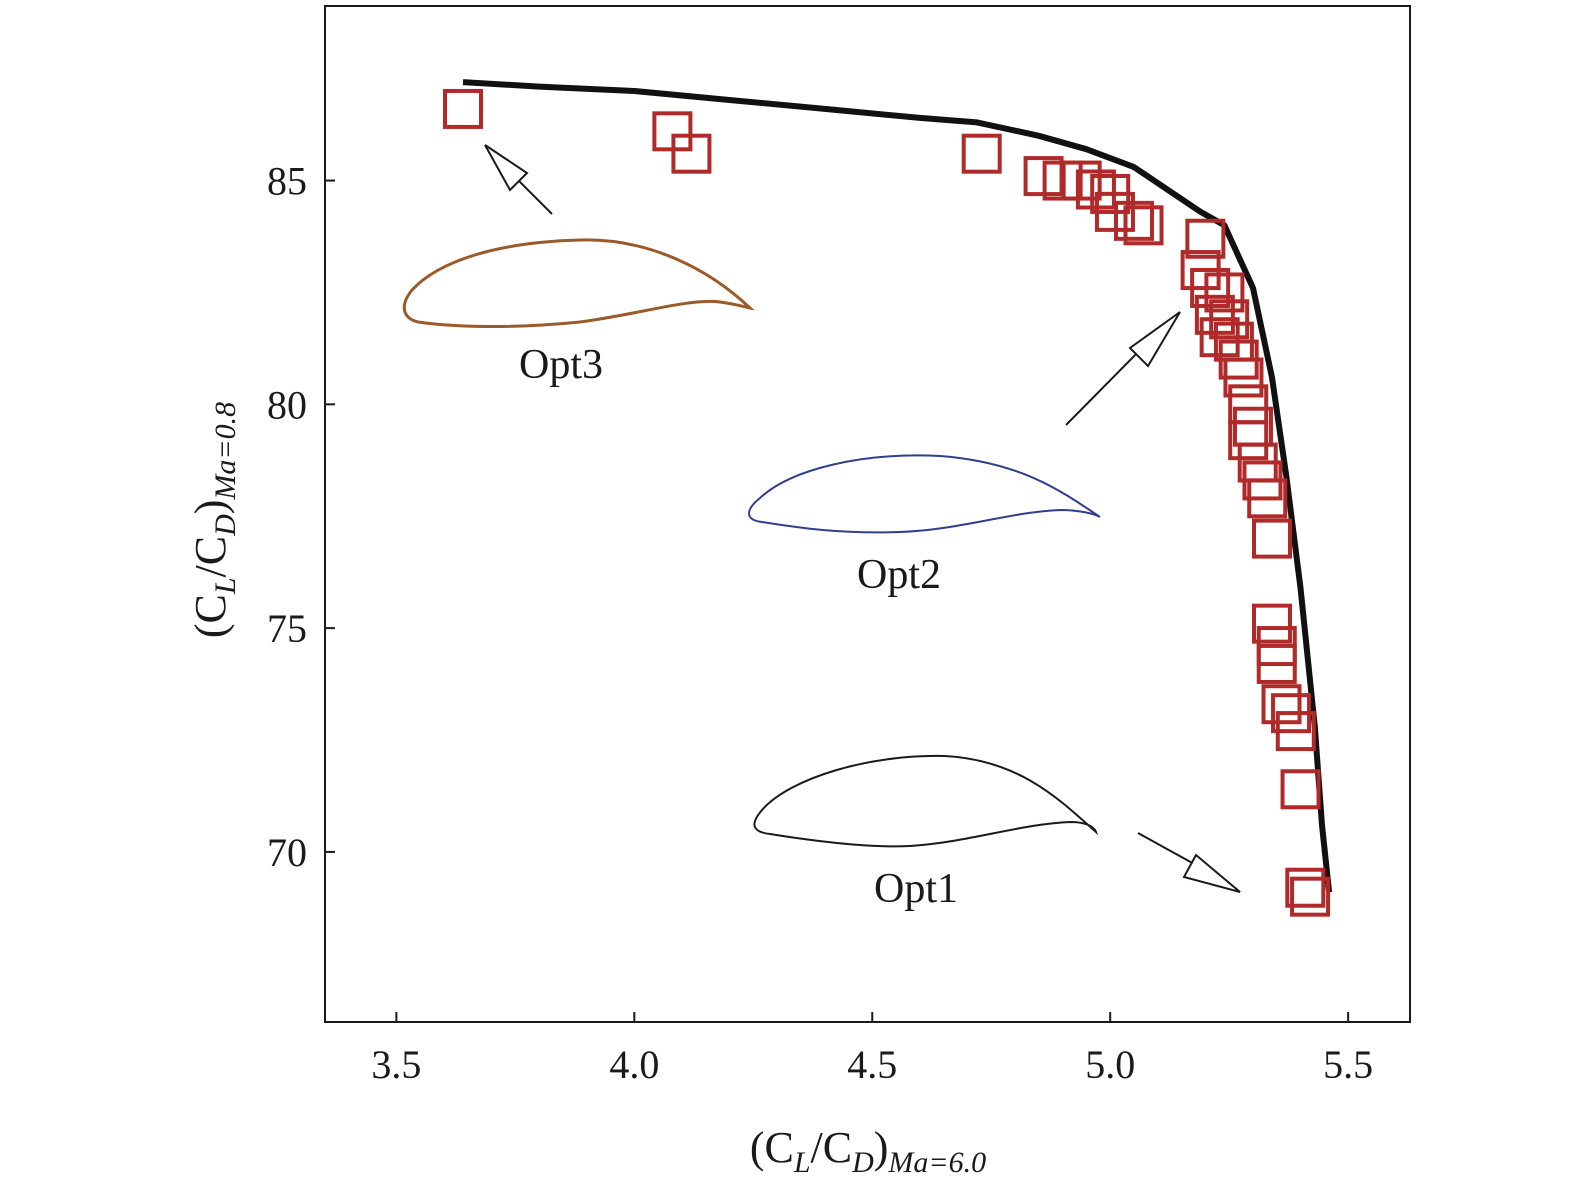  Describe the element at coordinates (287, 628) in the screenshot. I see `y-tick-label: 75` at that location.